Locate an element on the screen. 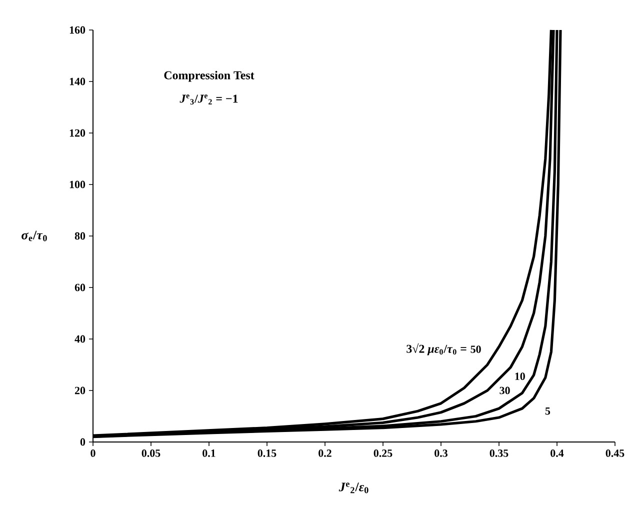 This screenshot has height=512, width=644. y-tick-label: 140 is located at coordinates (78, 82).